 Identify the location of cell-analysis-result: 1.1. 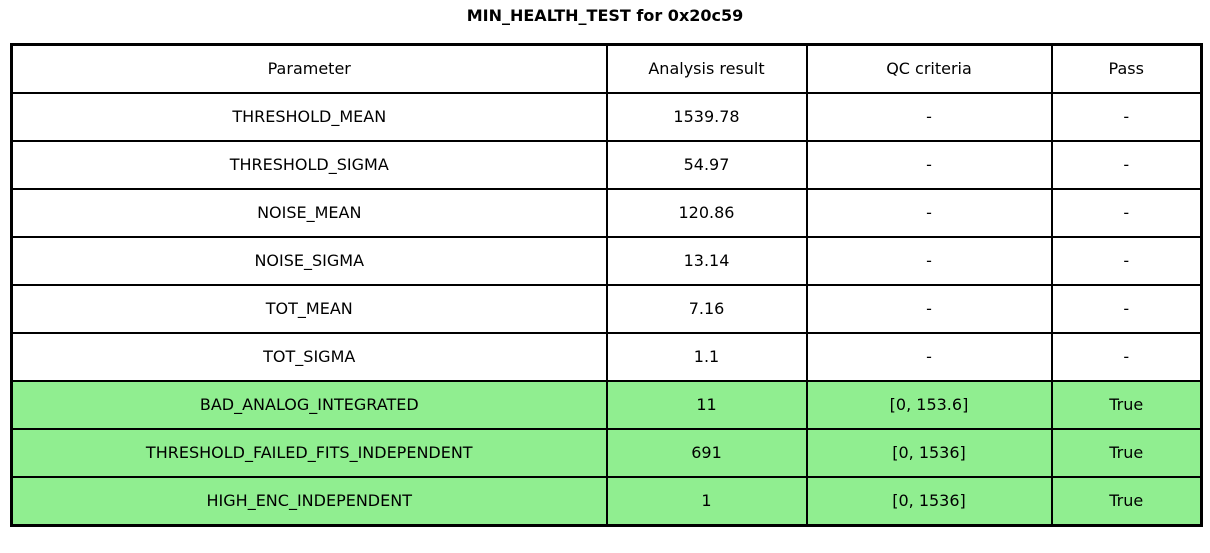
(706, 357).